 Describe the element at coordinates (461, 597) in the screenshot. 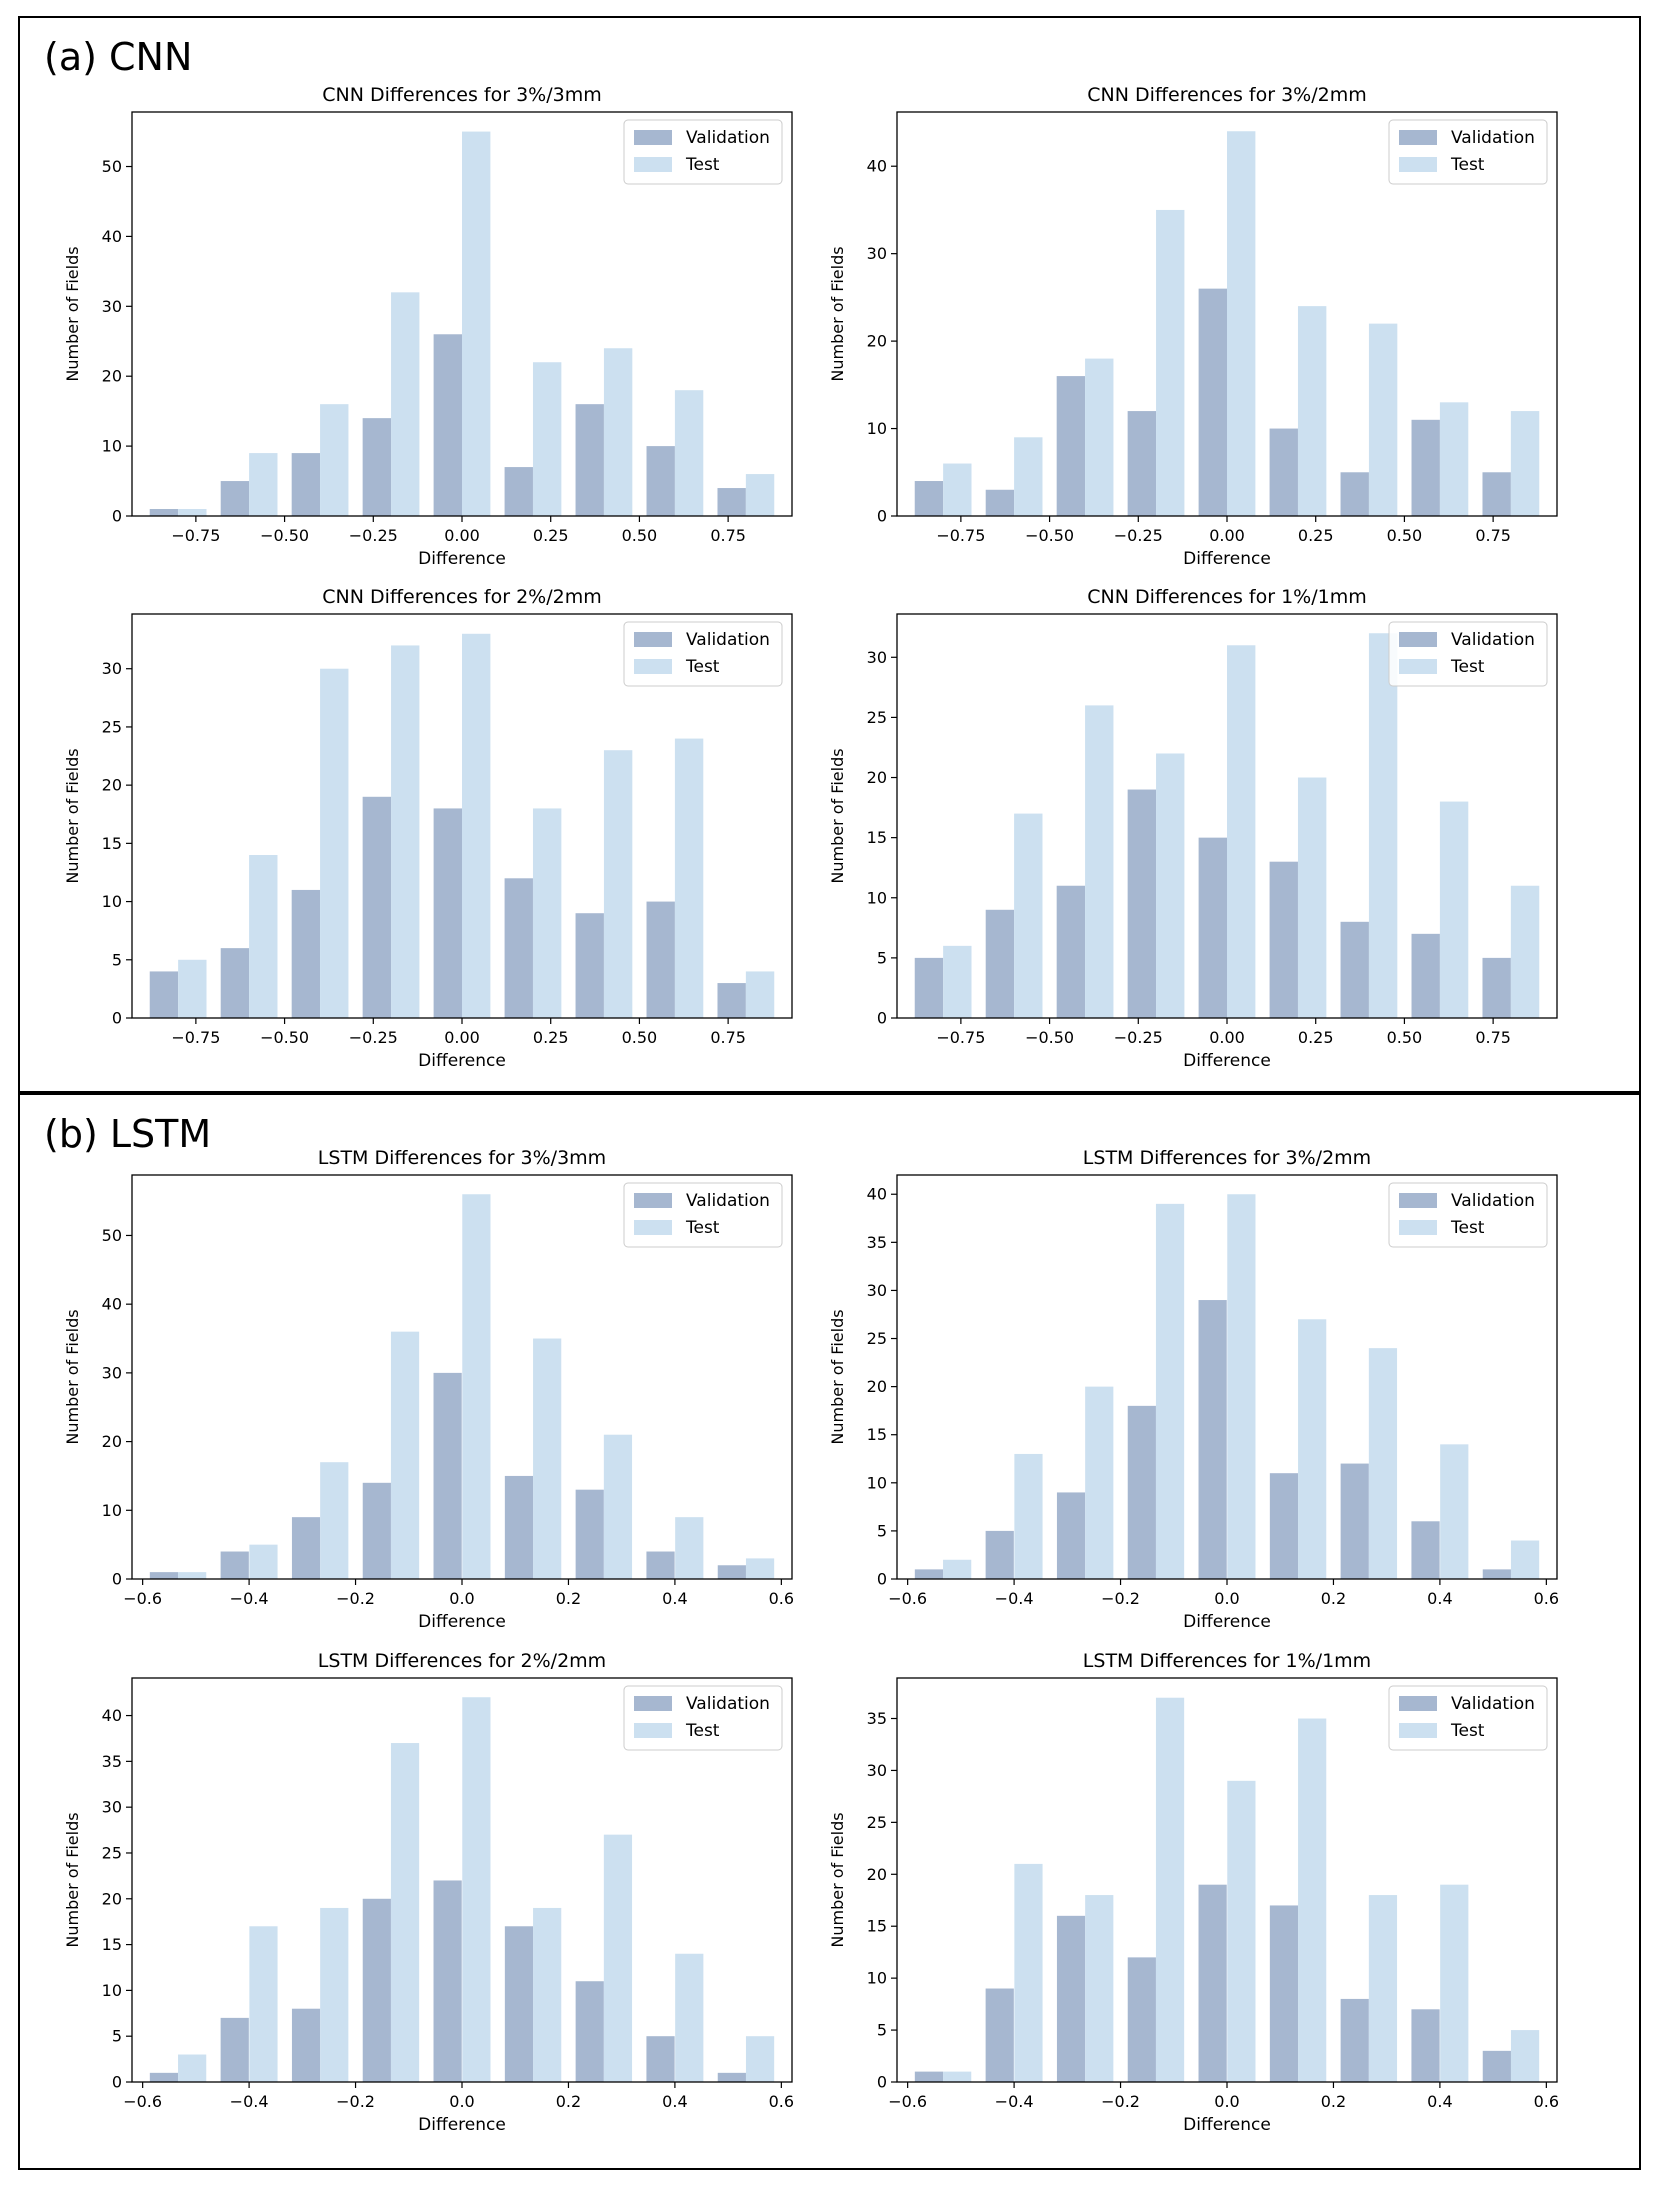

I see `chart-title: CNN Differences for 2%/2mm` at that location.